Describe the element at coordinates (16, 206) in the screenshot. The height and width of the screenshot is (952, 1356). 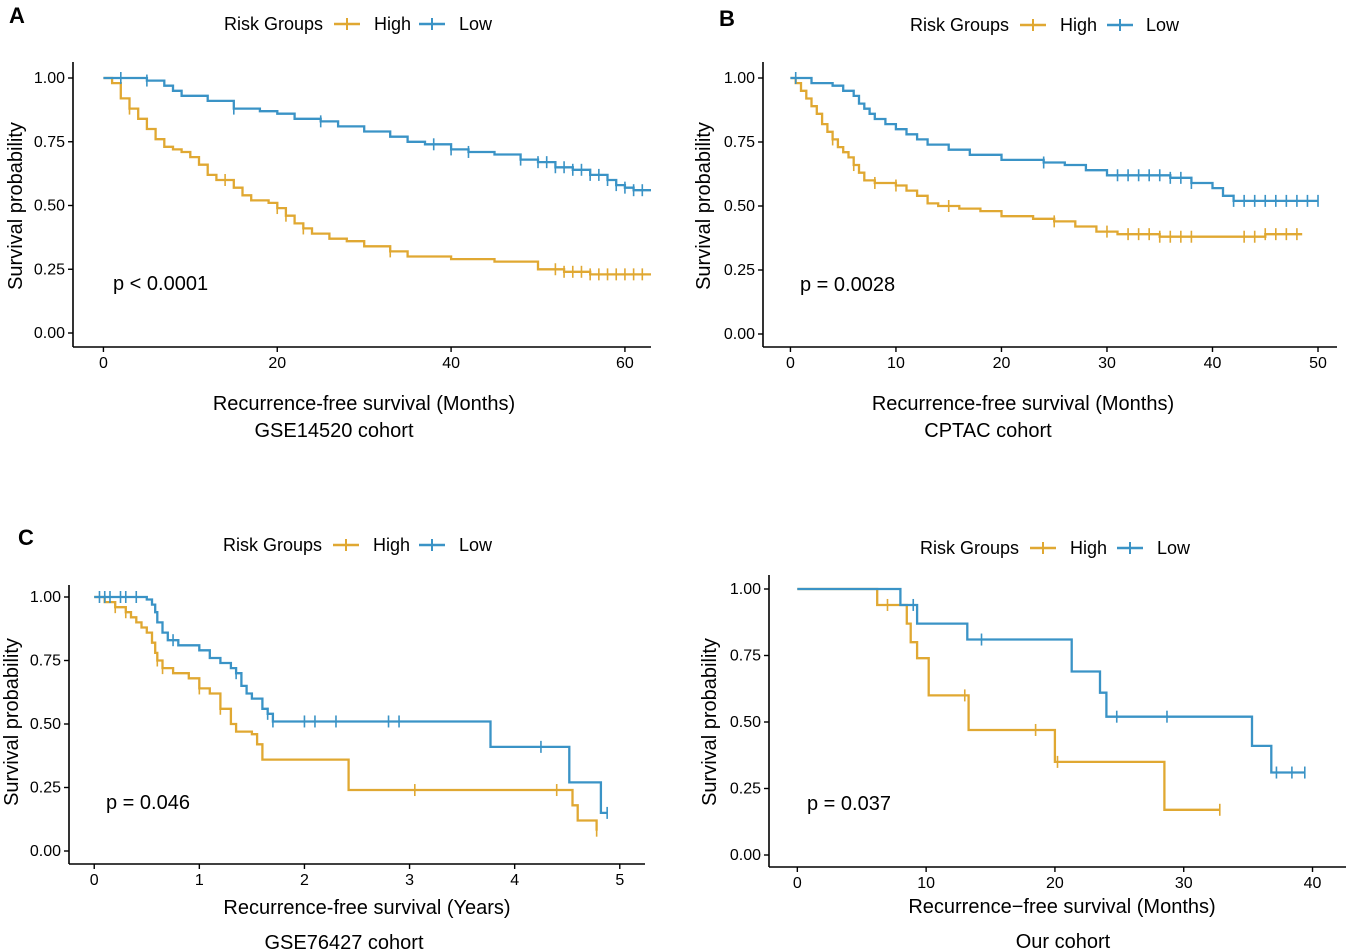
I see `y-axis-title-a: Survival probability` at that location.